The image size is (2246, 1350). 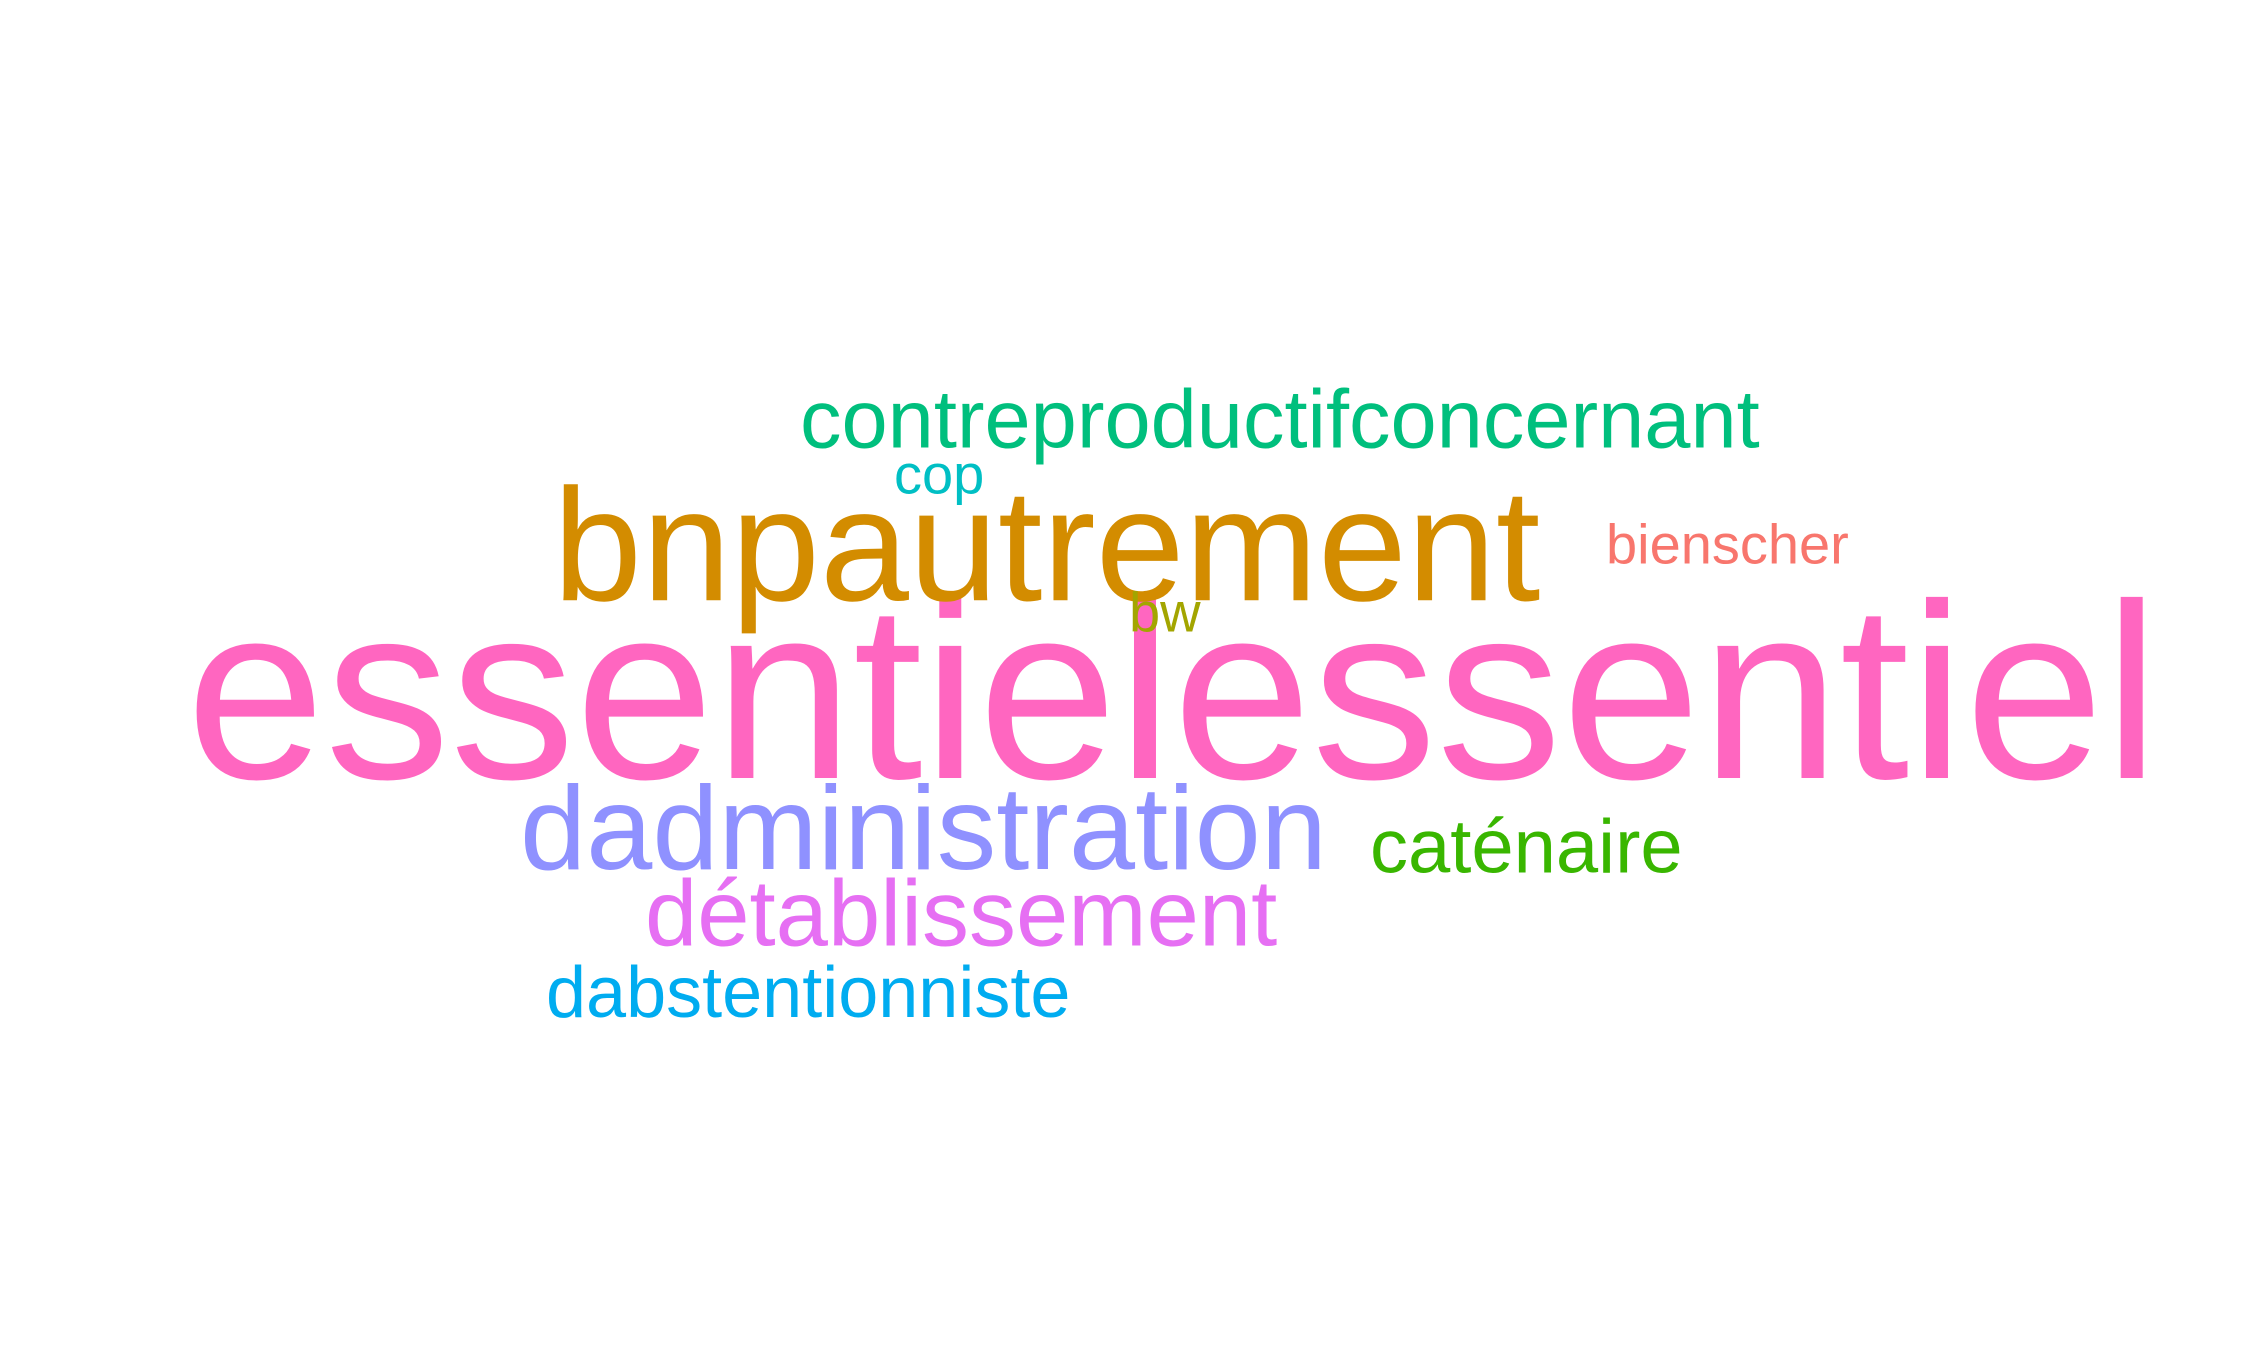 What do you see at coordinates (923, 829) in the screenshot?
I see `word-dadministration: dadministration` at bounding box center [923, 829].